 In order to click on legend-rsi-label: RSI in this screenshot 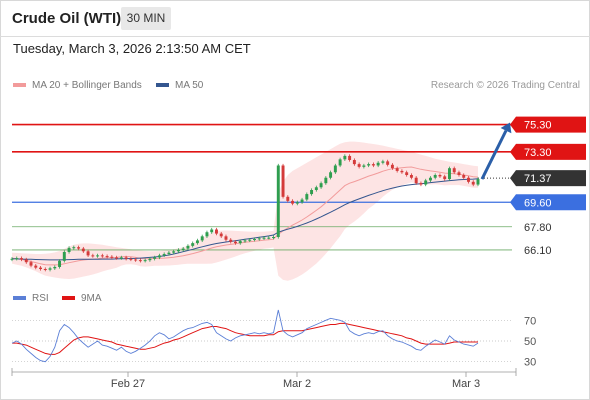, I will do `click(40, 298)`.